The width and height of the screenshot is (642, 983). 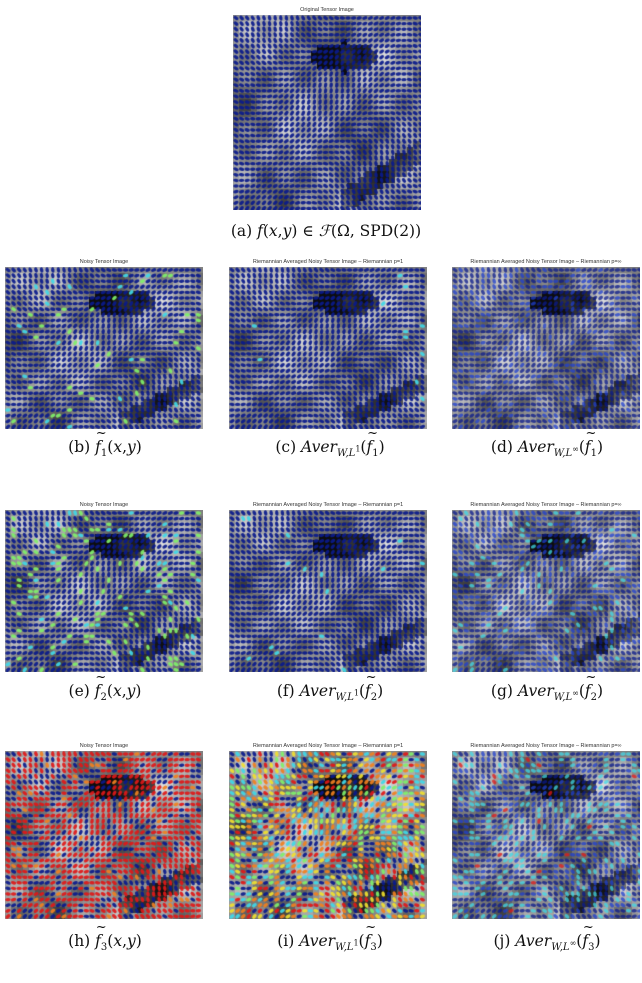 I want to click on caption-f: (f) AverW,L1(f2), so click(x=330, y=686).